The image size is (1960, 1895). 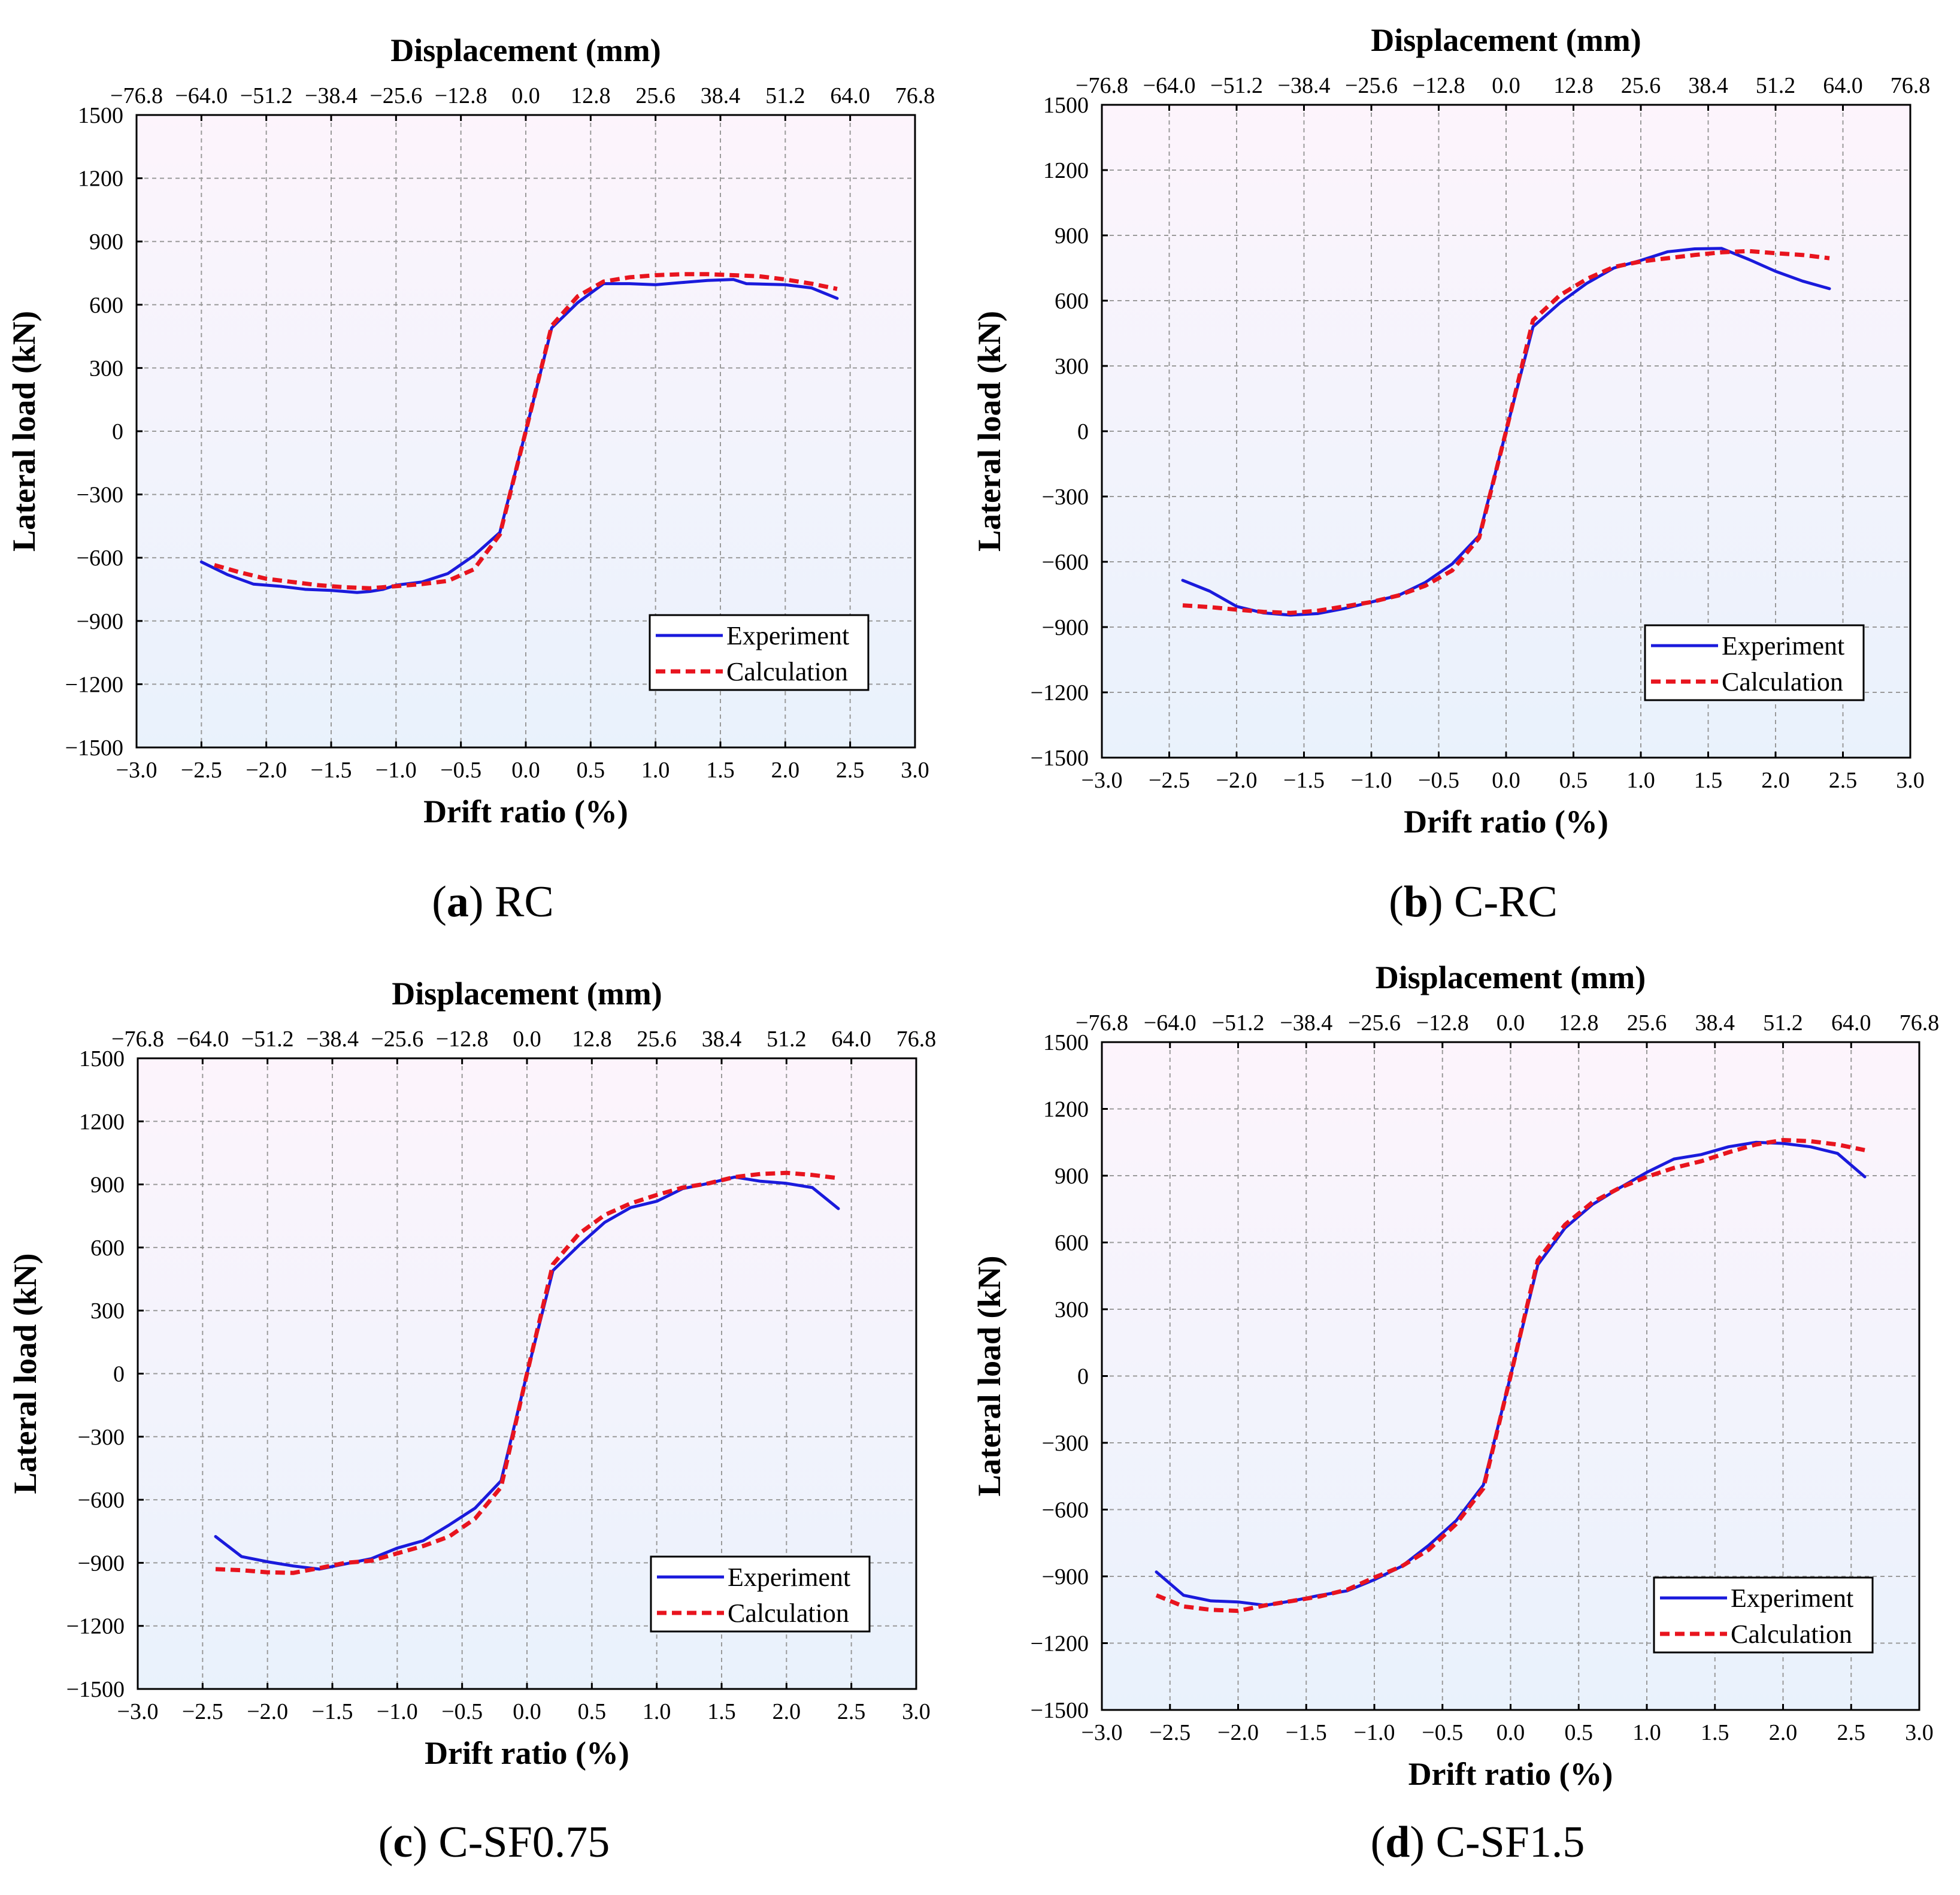 I want to click on y-axis-title: Lateral load (kN), so click(x=25, y=1374).